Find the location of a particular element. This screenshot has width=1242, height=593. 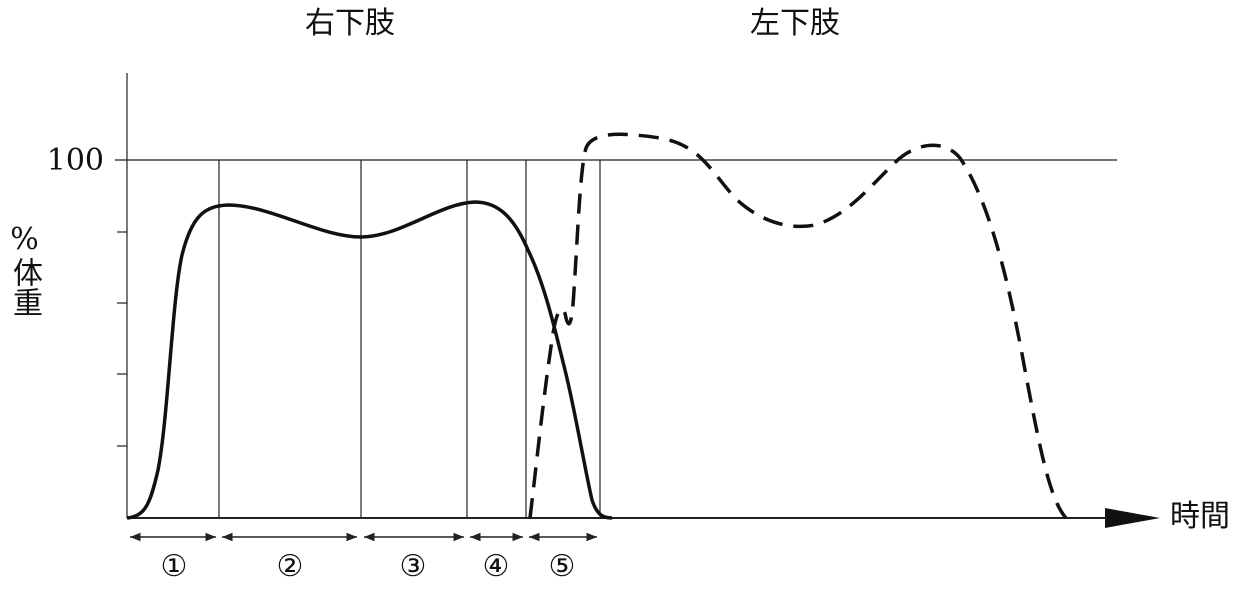

phase-label: ④ is located at coordinates (496, 566).